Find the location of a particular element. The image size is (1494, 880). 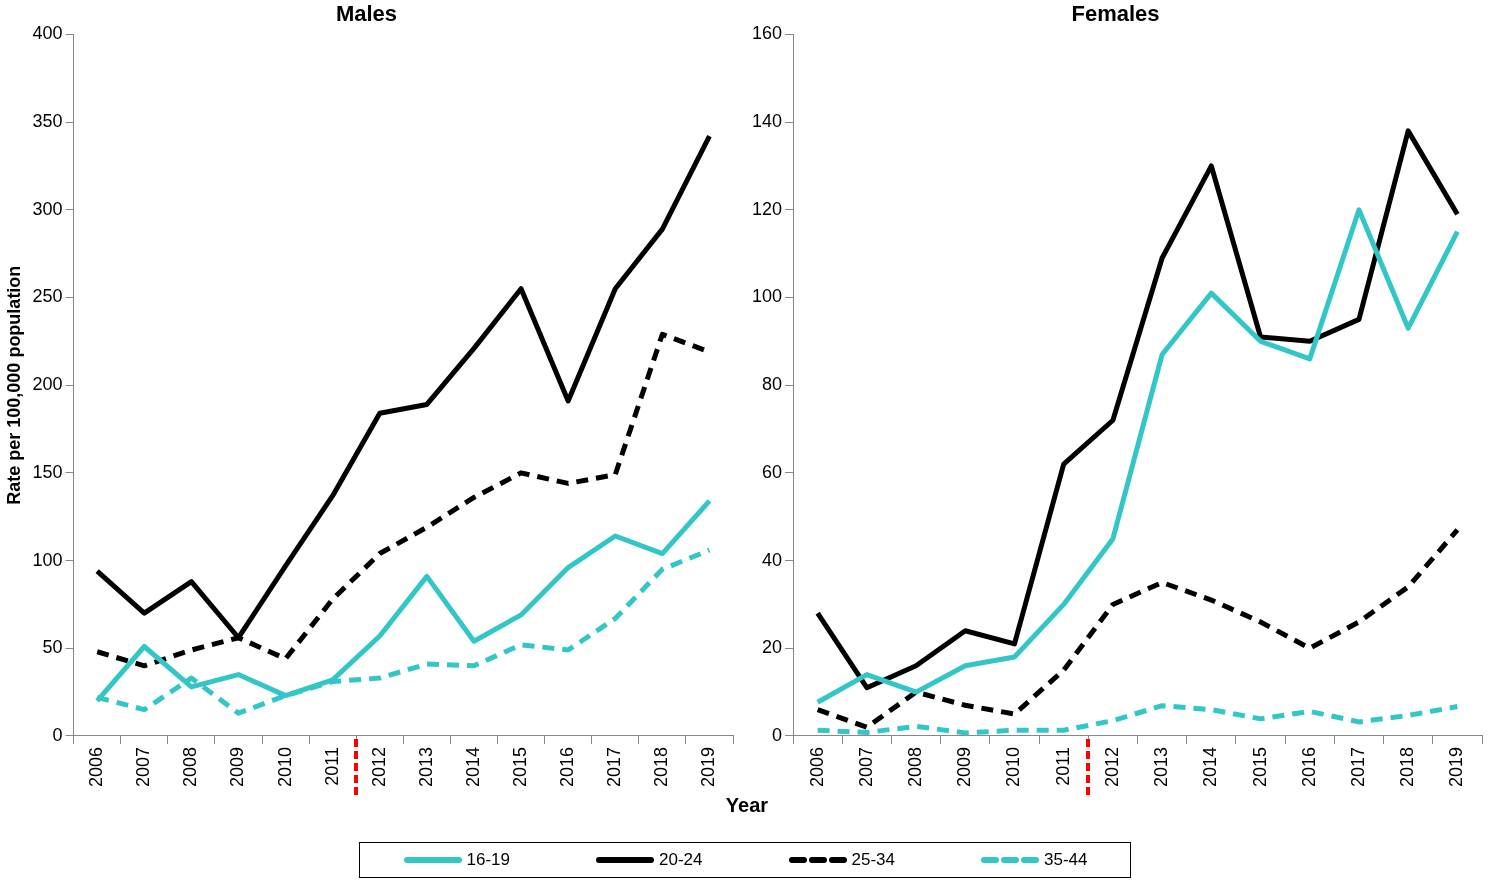

y-tick-label: 150 is located at coordinates (47, 471).